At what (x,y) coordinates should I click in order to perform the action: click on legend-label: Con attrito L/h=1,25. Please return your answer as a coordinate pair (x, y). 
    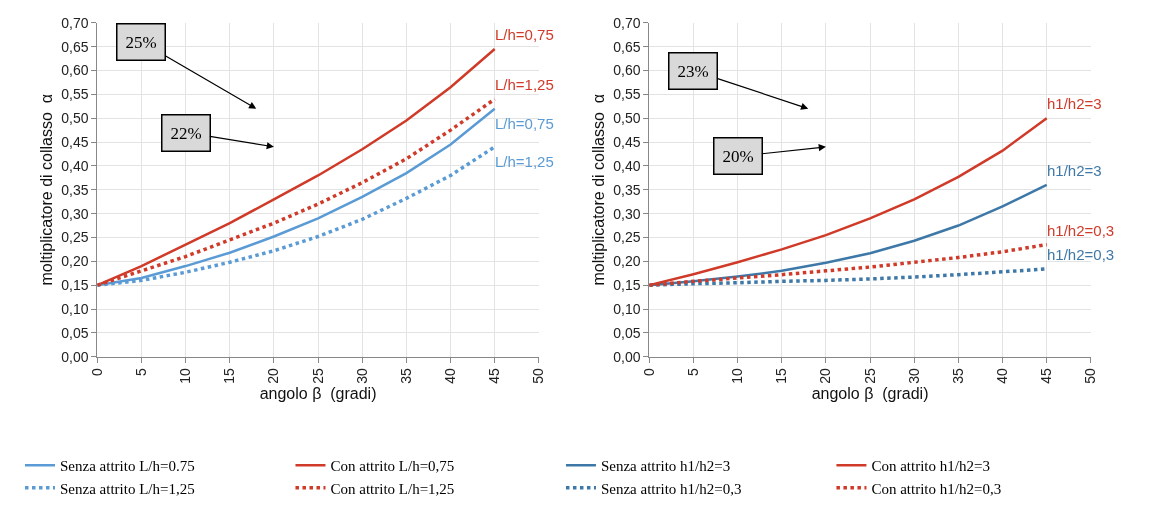
    Looking at the image, I should click on (392, 488).